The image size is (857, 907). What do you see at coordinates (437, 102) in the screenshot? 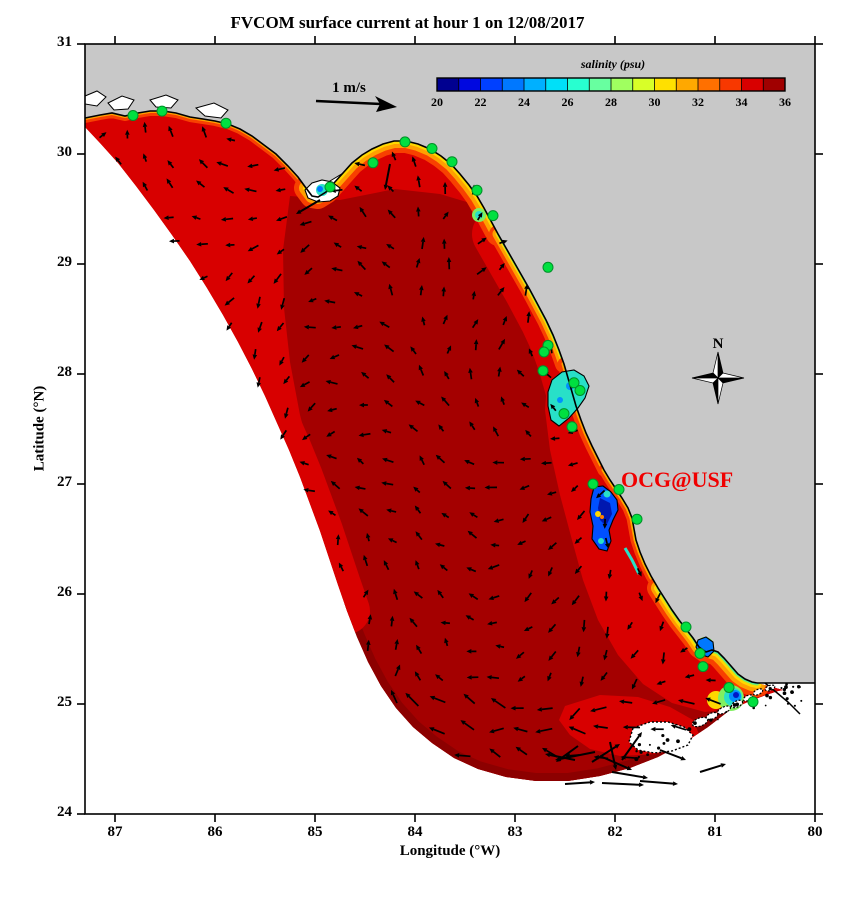
I see `colorbar-tick-label: 20` at bounding box center [437, 102].